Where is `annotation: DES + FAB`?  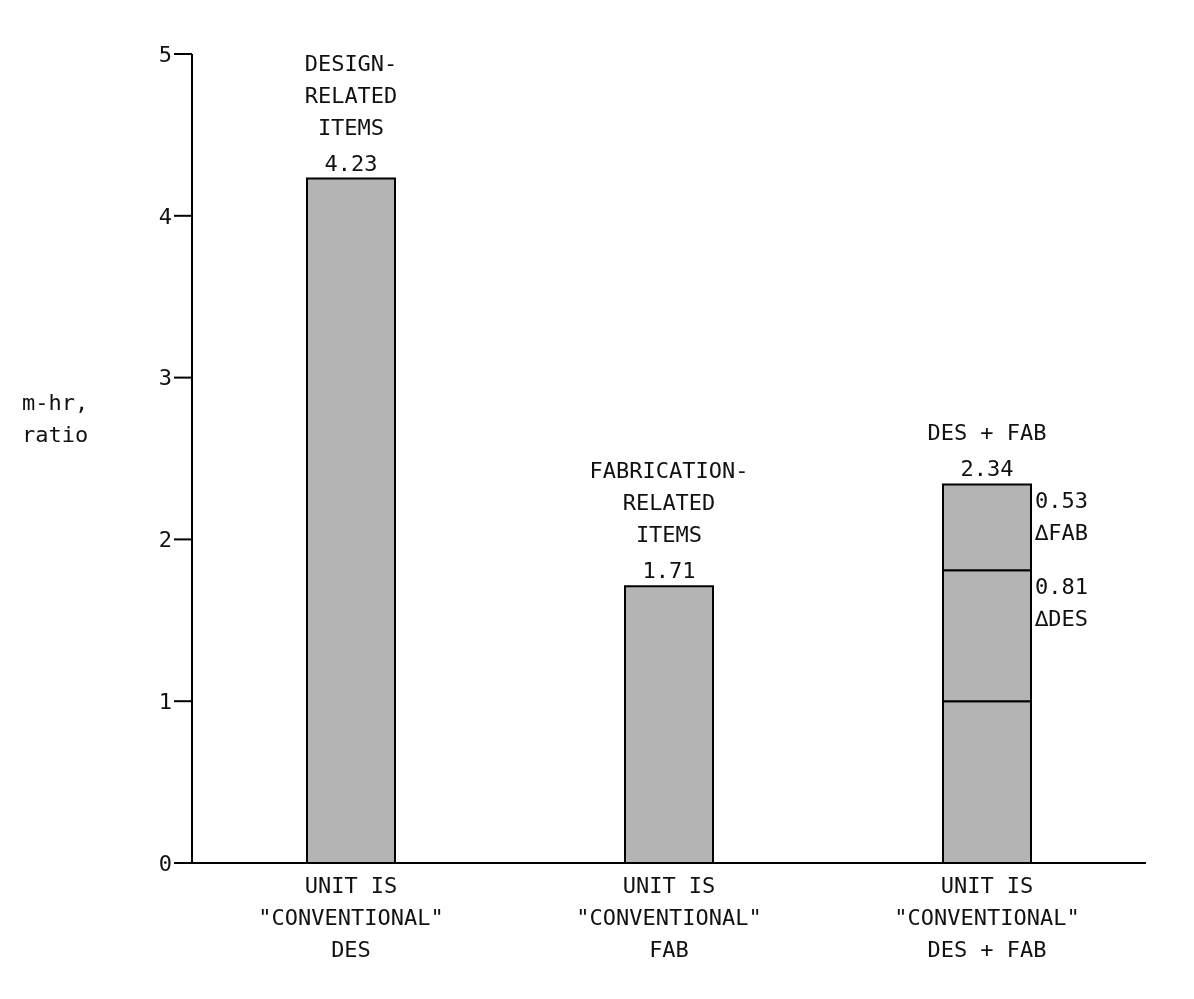
annotation: DES + FAB is located at coordinates (987, 433).